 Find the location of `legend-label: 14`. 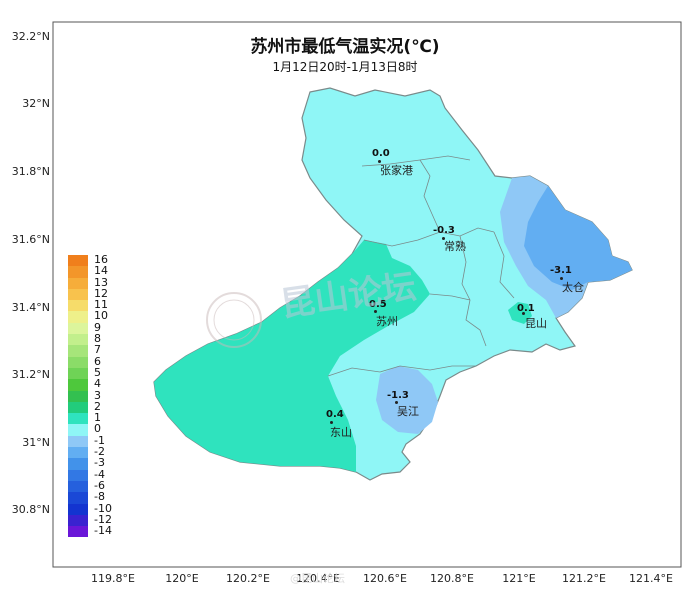

legend-label: 14 is located at coordinates (101, 271).